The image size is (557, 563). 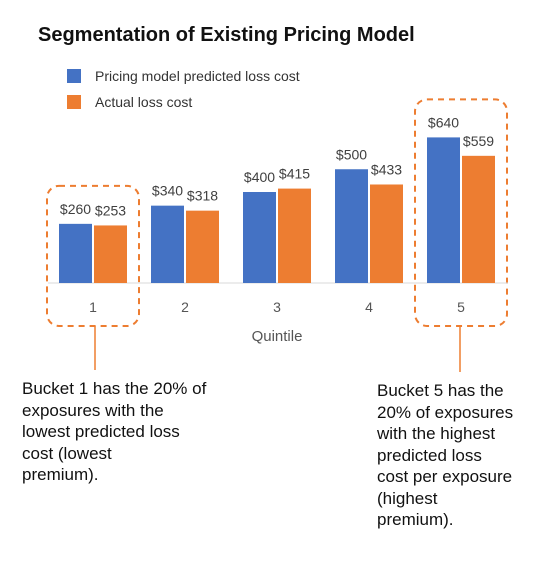 I want to click on legend-label-predicted: Pricing model predicted loss cost, so click(x=197, y=76).